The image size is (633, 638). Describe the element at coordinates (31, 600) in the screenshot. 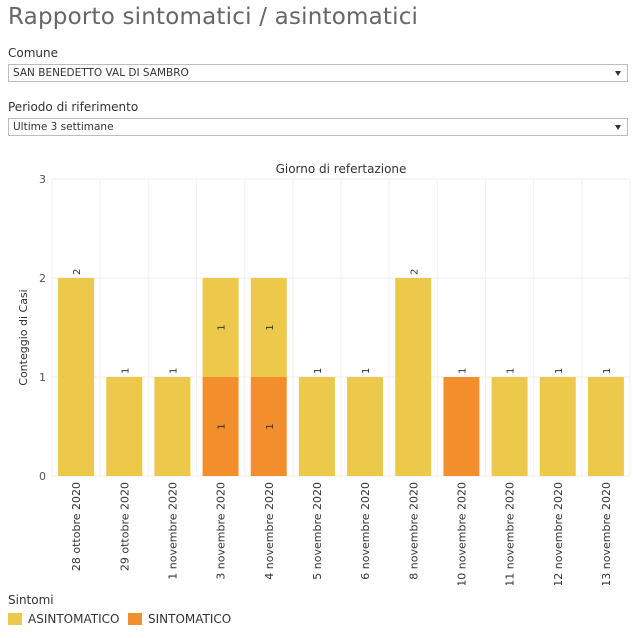

I see `legend-title: Sintomi` at that location.